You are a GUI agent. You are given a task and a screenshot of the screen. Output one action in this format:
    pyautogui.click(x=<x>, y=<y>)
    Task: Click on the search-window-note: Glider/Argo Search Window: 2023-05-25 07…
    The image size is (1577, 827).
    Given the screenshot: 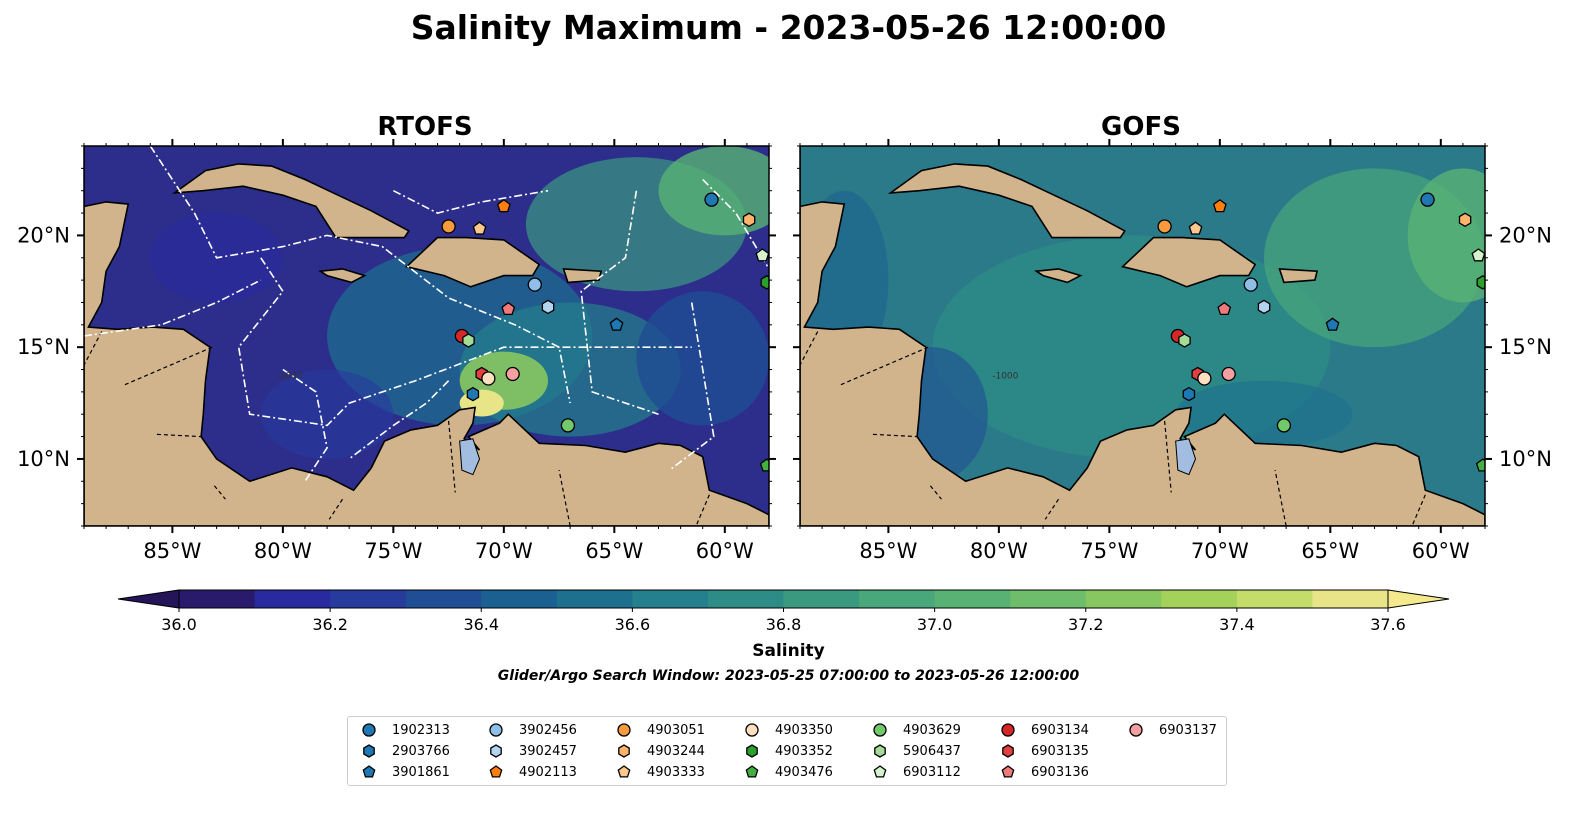 What is the action you would take?
    pyautogui.click(x=788, y=676)
    